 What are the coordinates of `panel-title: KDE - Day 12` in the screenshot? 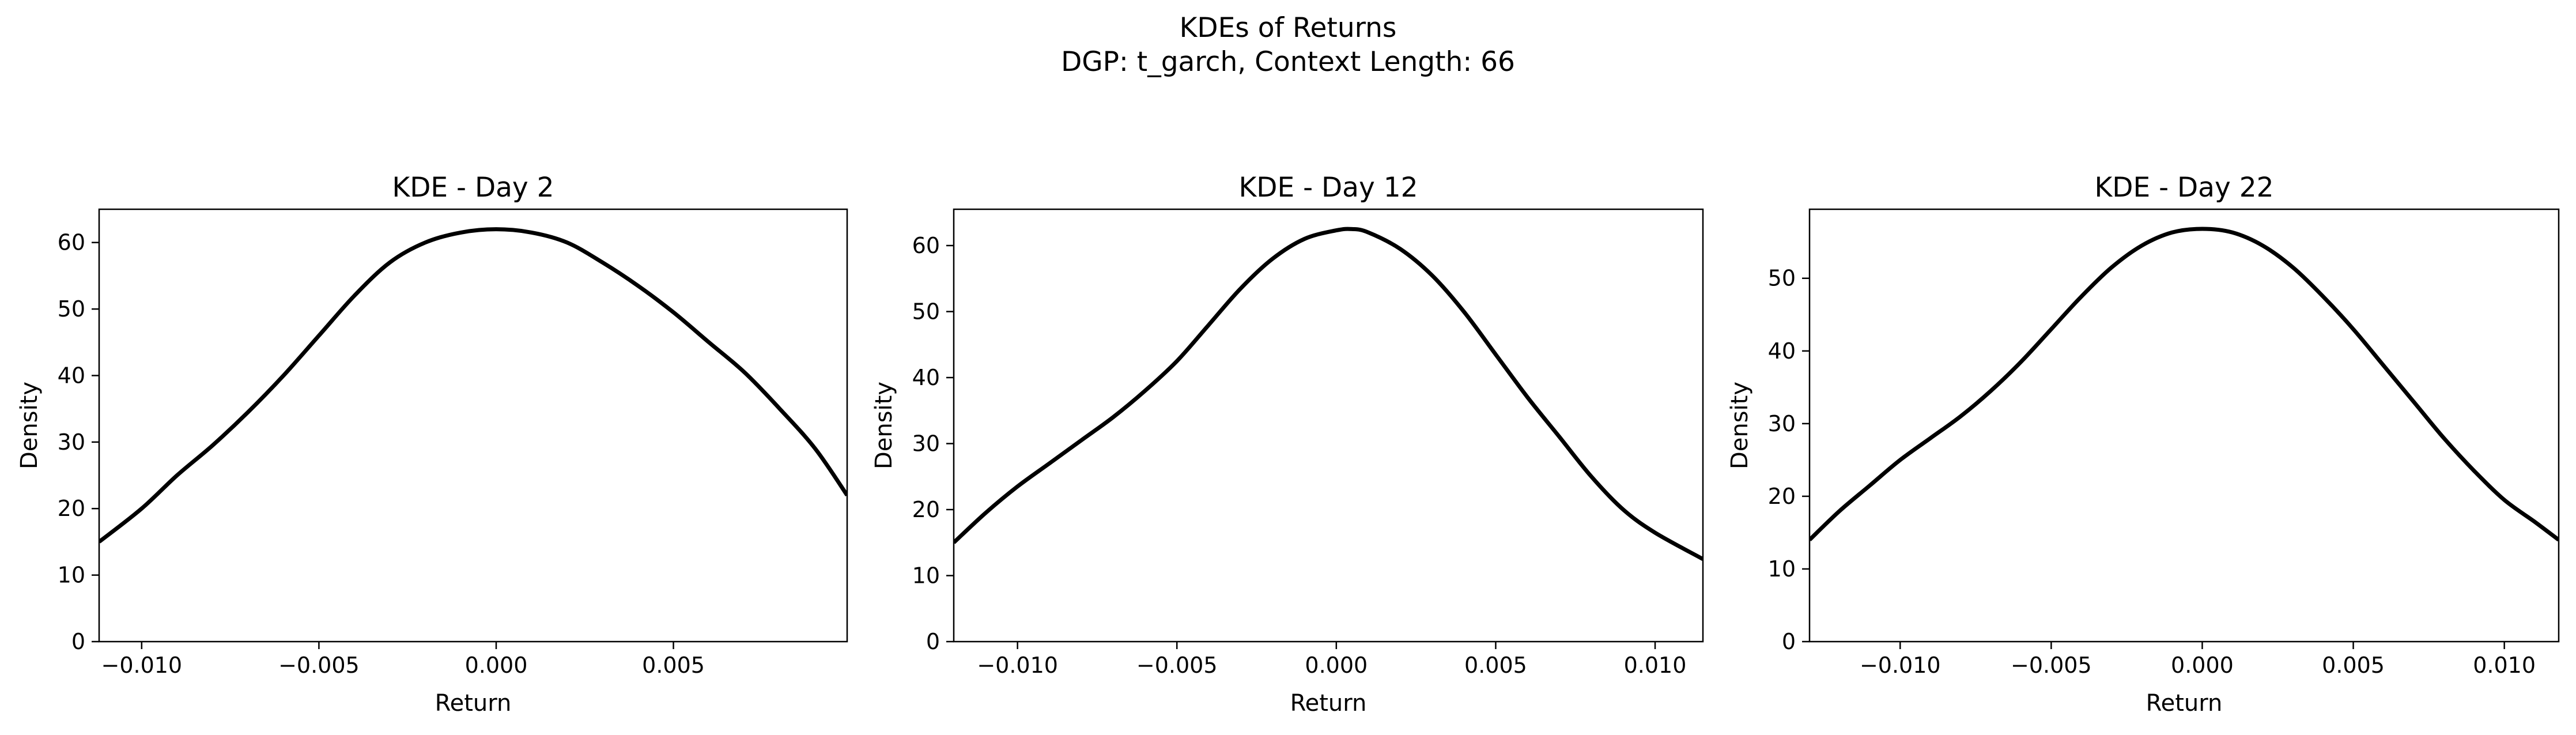 It's located at (1328, 187).